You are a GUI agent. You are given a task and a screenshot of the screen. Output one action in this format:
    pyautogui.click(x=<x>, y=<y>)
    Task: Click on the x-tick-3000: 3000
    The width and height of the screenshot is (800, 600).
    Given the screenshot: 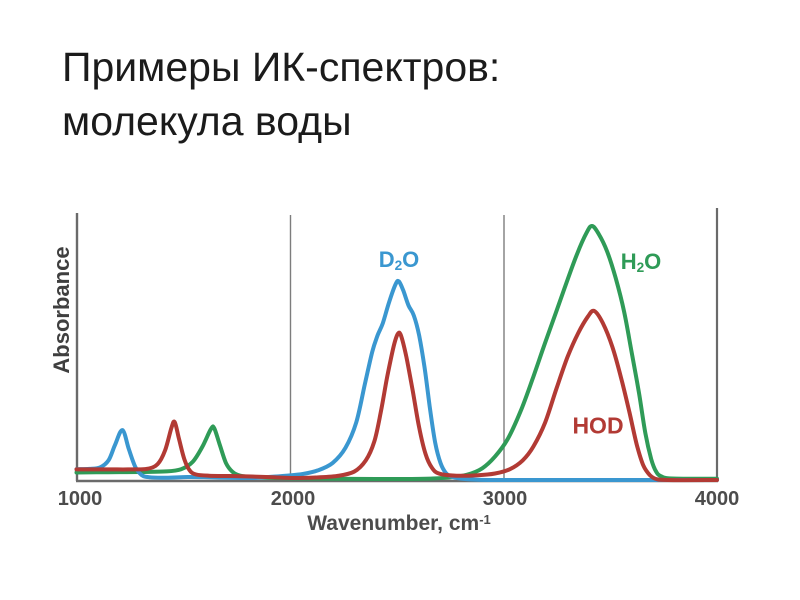 What is the action you would take?
    pyautogui.click(x=505, y=499)
    